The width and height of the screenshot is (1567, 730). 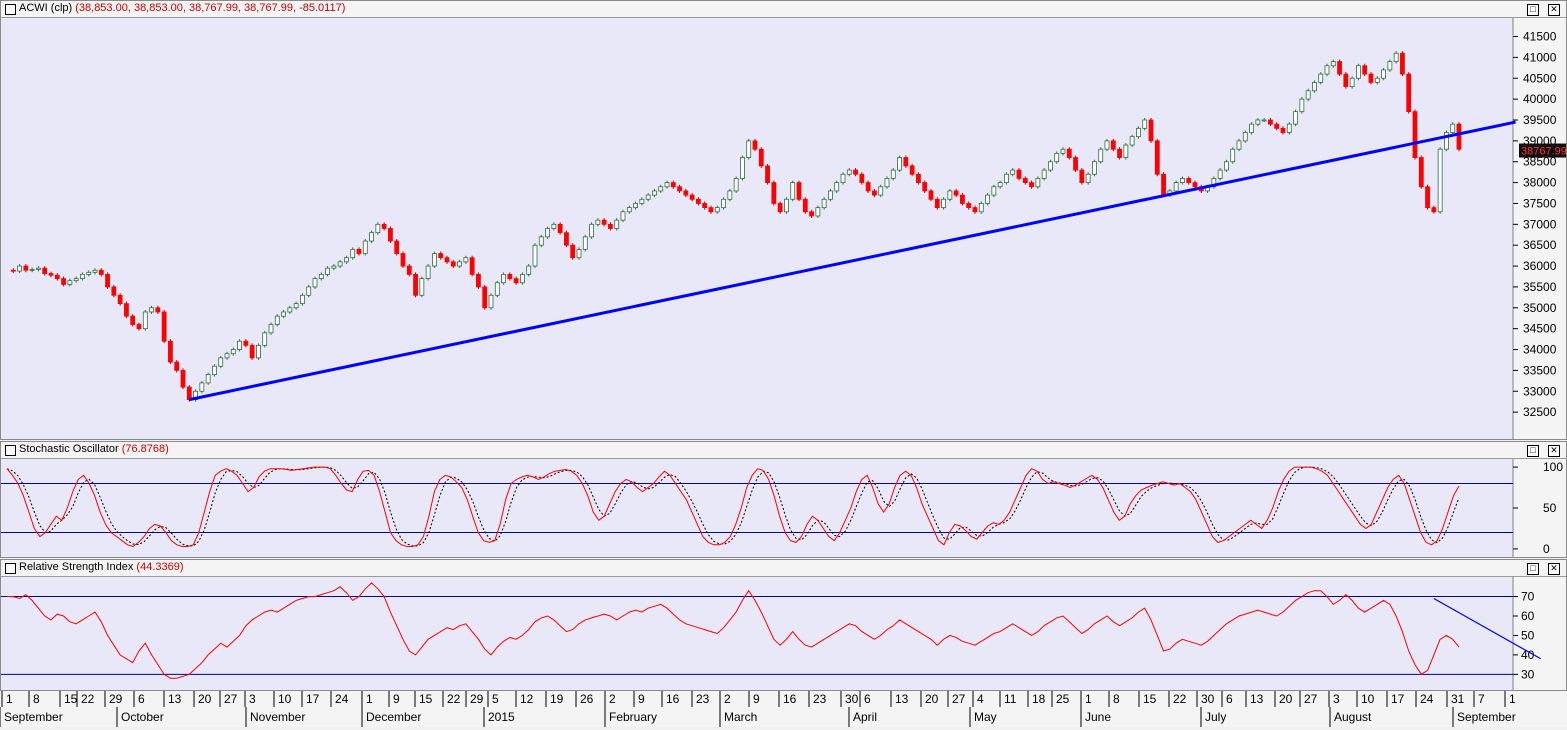 What do you see at coordinates (557, 699) in the screenshot?
I see `day-tick-label: 19` at bounding box center [557, 699].